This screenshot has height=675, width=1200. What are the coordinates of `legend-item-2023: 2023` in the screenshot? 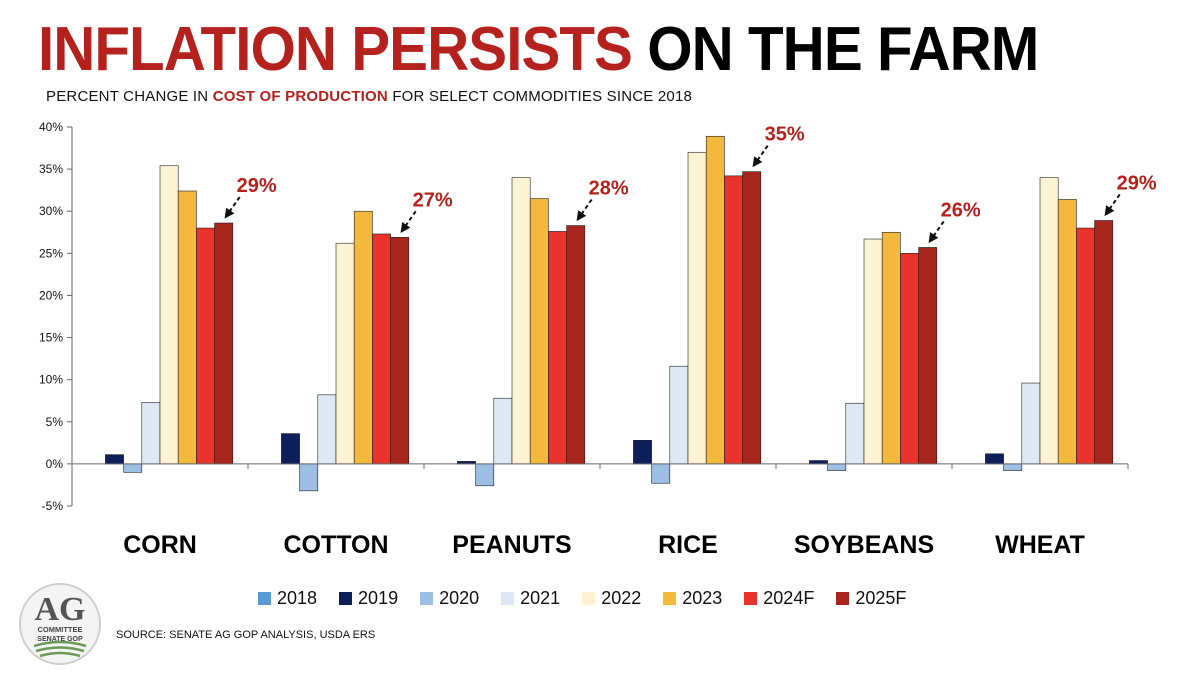 It's located at (692, 598).